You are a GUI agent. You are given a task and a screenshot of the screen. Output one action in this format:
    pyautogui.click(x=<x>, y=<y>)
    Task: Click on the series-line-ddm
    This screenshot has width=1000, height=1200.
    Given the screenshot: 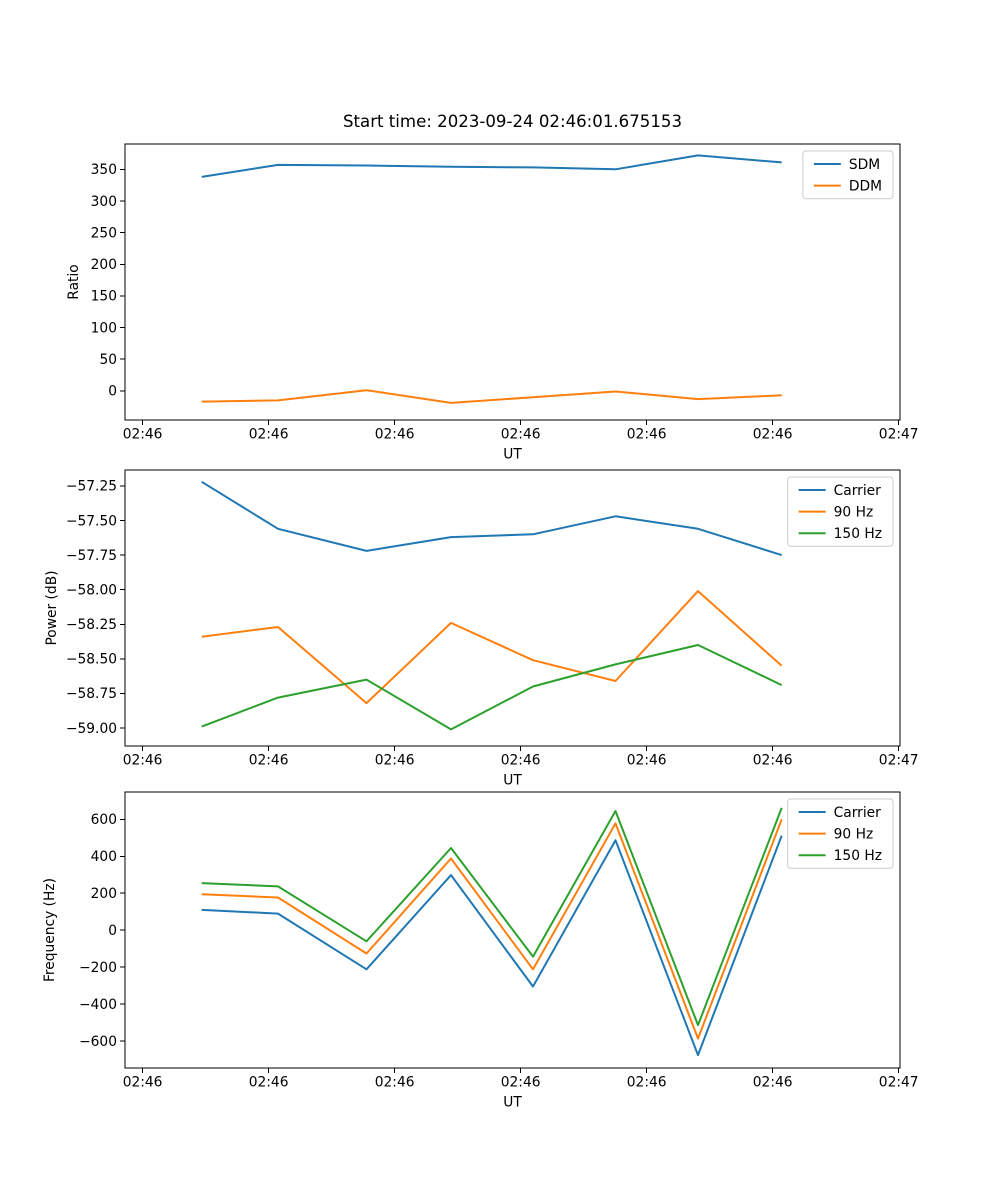 What is the action you would take?
    pyautogui.click(x=491, y=396)
    